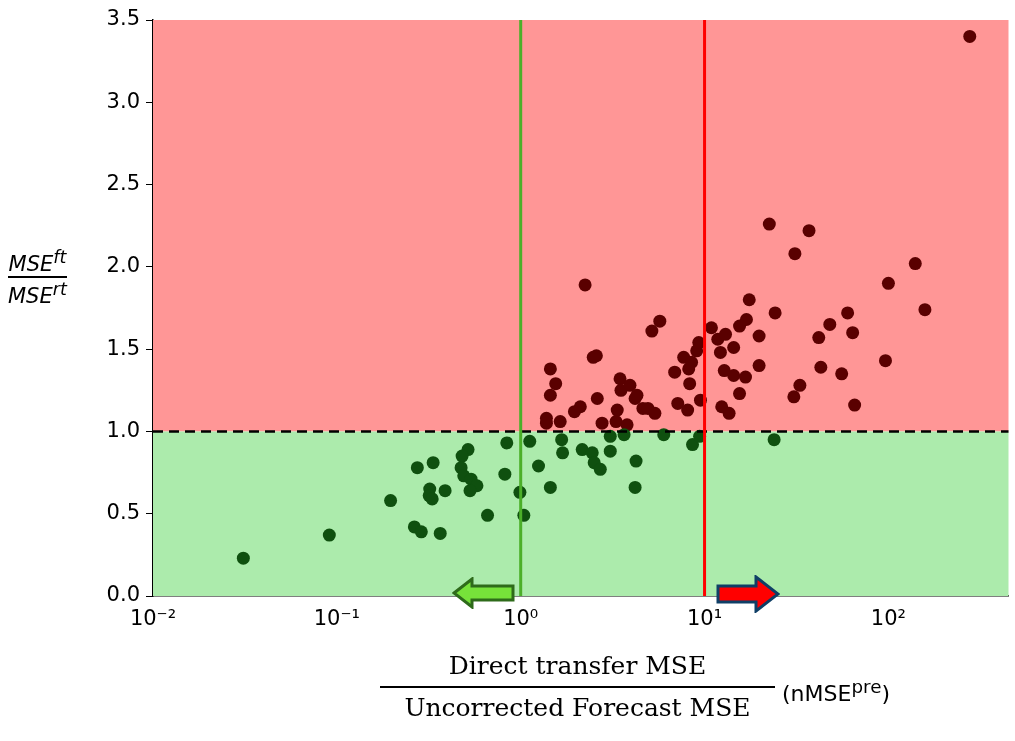 Image resolution: width=1015 pixels, height=741 pixels. I want to click on y-tick-label: 2.0, so click(123, 265).